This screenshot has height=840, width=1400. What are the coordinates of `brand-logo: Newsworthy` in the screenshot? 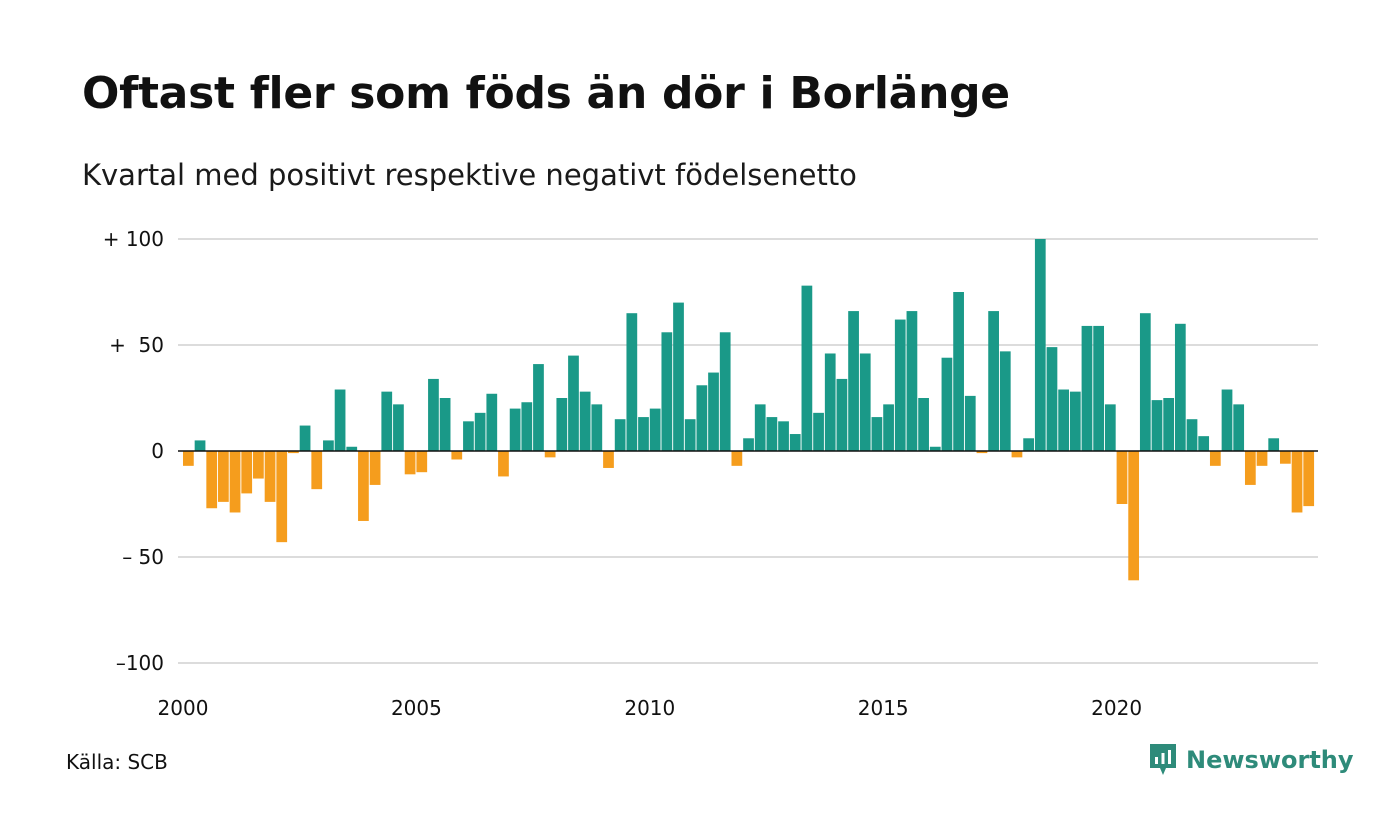 It's located at (1251, 760).